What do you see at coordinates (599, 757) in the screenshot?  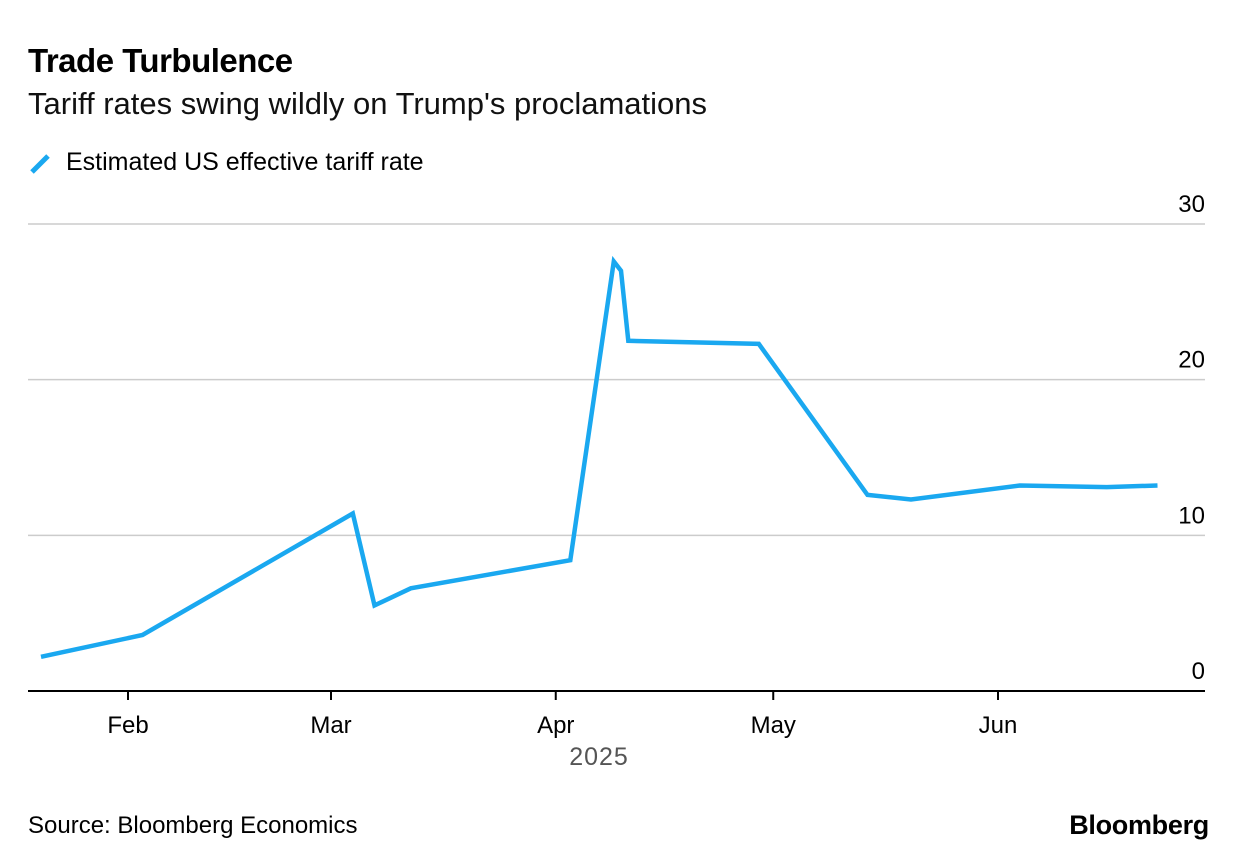 I see `x-axis-year-label: 2025` at bounding box center [599, 757].